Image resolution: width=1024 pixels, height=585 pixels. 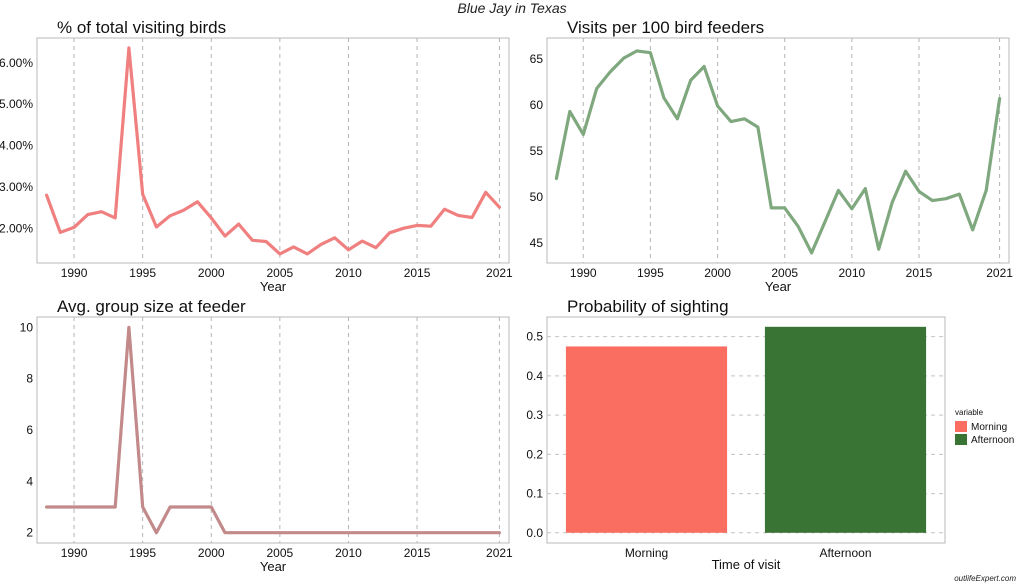 What do you see at coordinates (537, 105) in the screenshot?
I see `y-tick-label: 60` at bounding box center [537, 105].